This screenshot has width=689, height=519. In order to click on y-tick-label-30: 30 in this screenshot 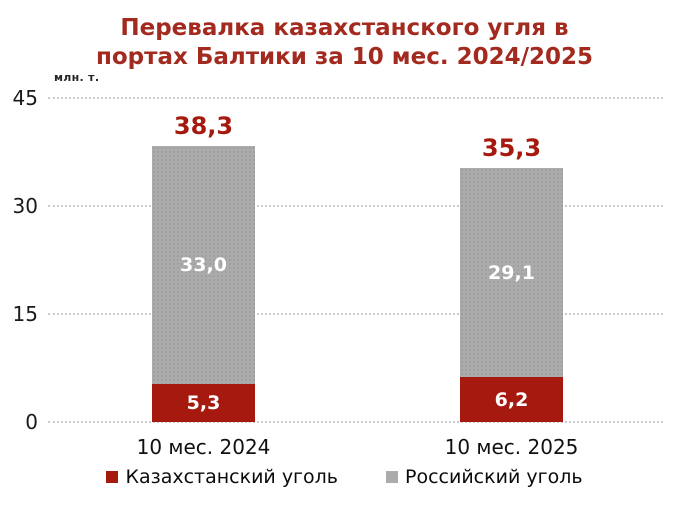, I will do `click(25, 206)`.